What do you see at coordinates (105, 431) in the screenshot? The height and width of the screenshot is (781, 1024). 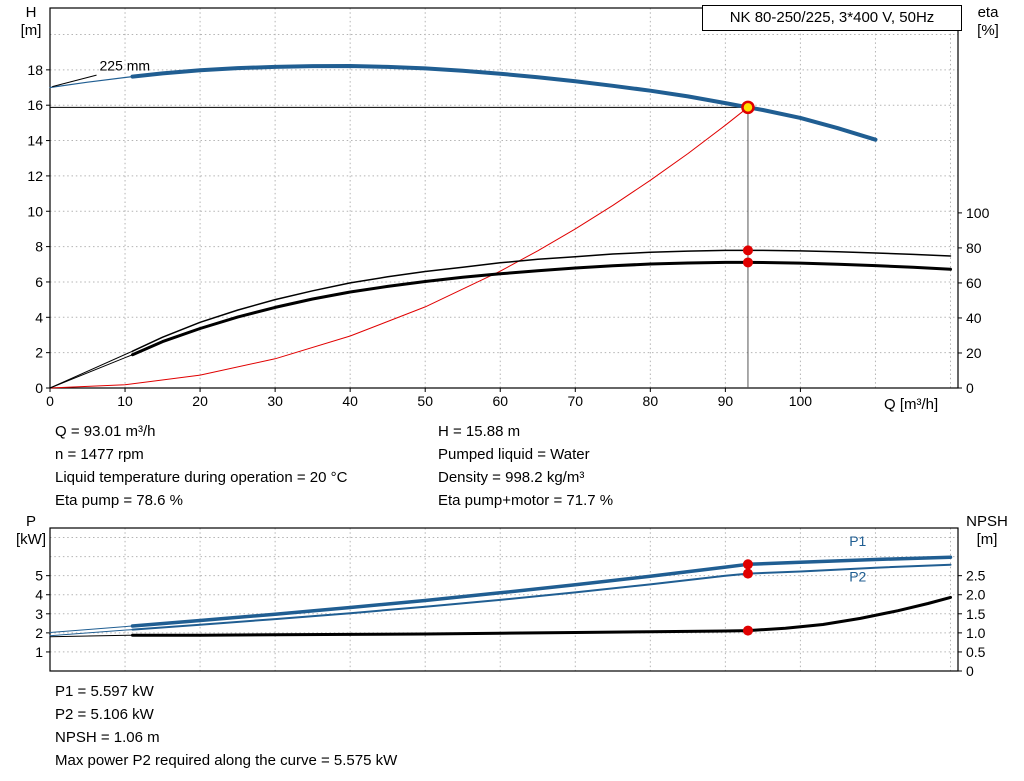 I see `duty-flow-text: Q = 93.01 m³/h` at bounding box center [105, 431].